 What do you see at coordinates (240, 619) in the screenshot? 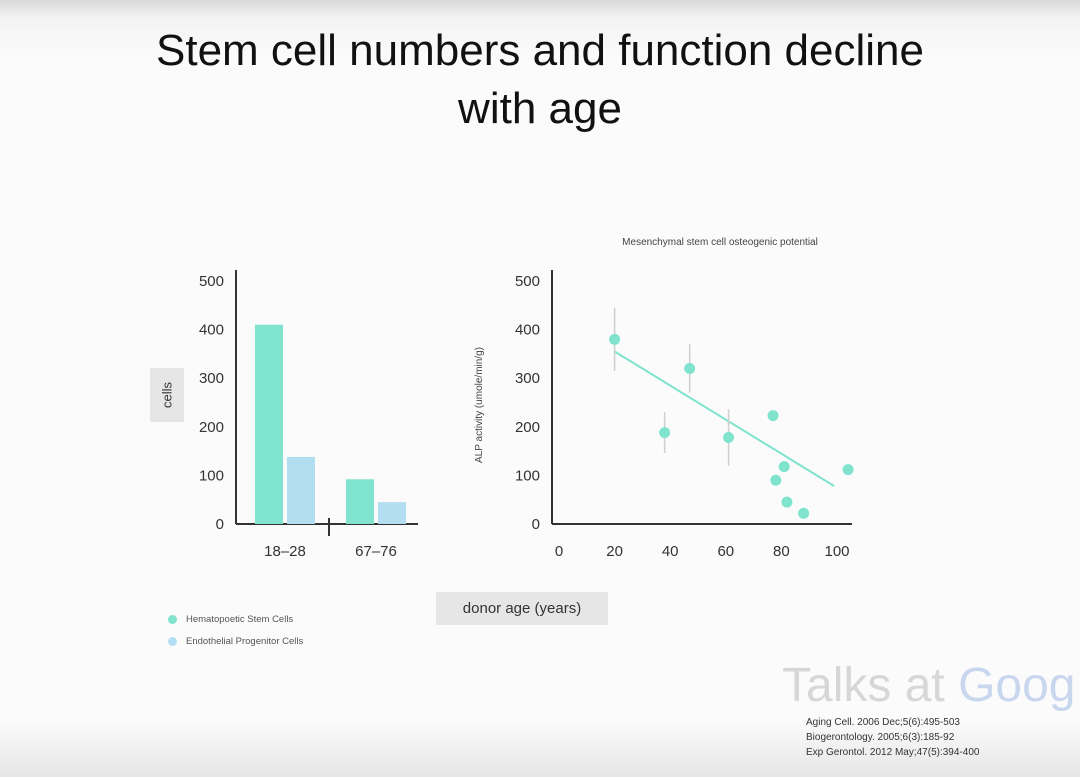
I see `legend-label-hsc: Hematopoetic Stem Cells` at bounding box center [240, 619].